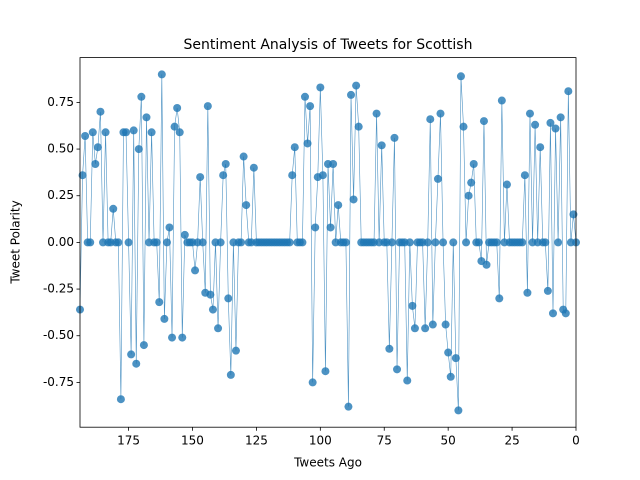  I want to click on x-tick-label: 100, so click(320, 441).